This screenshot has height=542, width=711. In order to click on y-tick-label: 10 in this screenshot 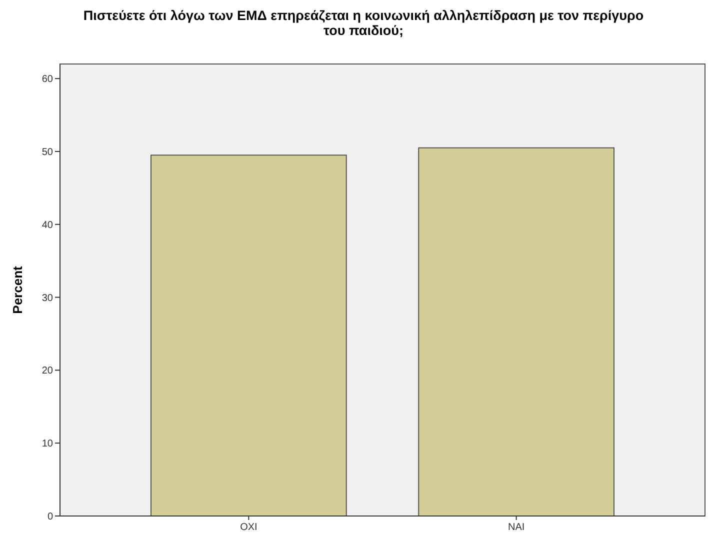, I will do `click(48, 444)`.